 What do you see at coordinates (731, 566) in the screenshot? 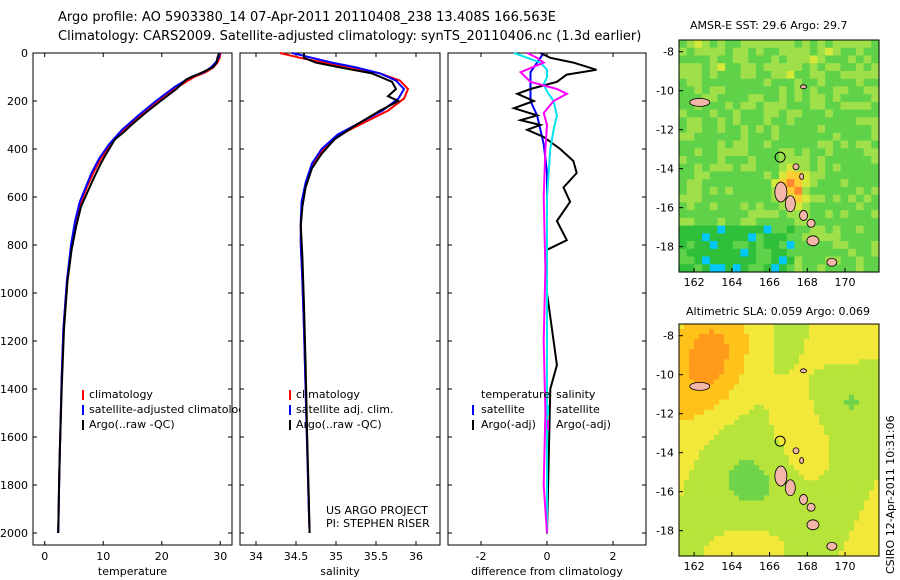
I see `map-x-tick-label: 164` at bounding box center [731, 566].